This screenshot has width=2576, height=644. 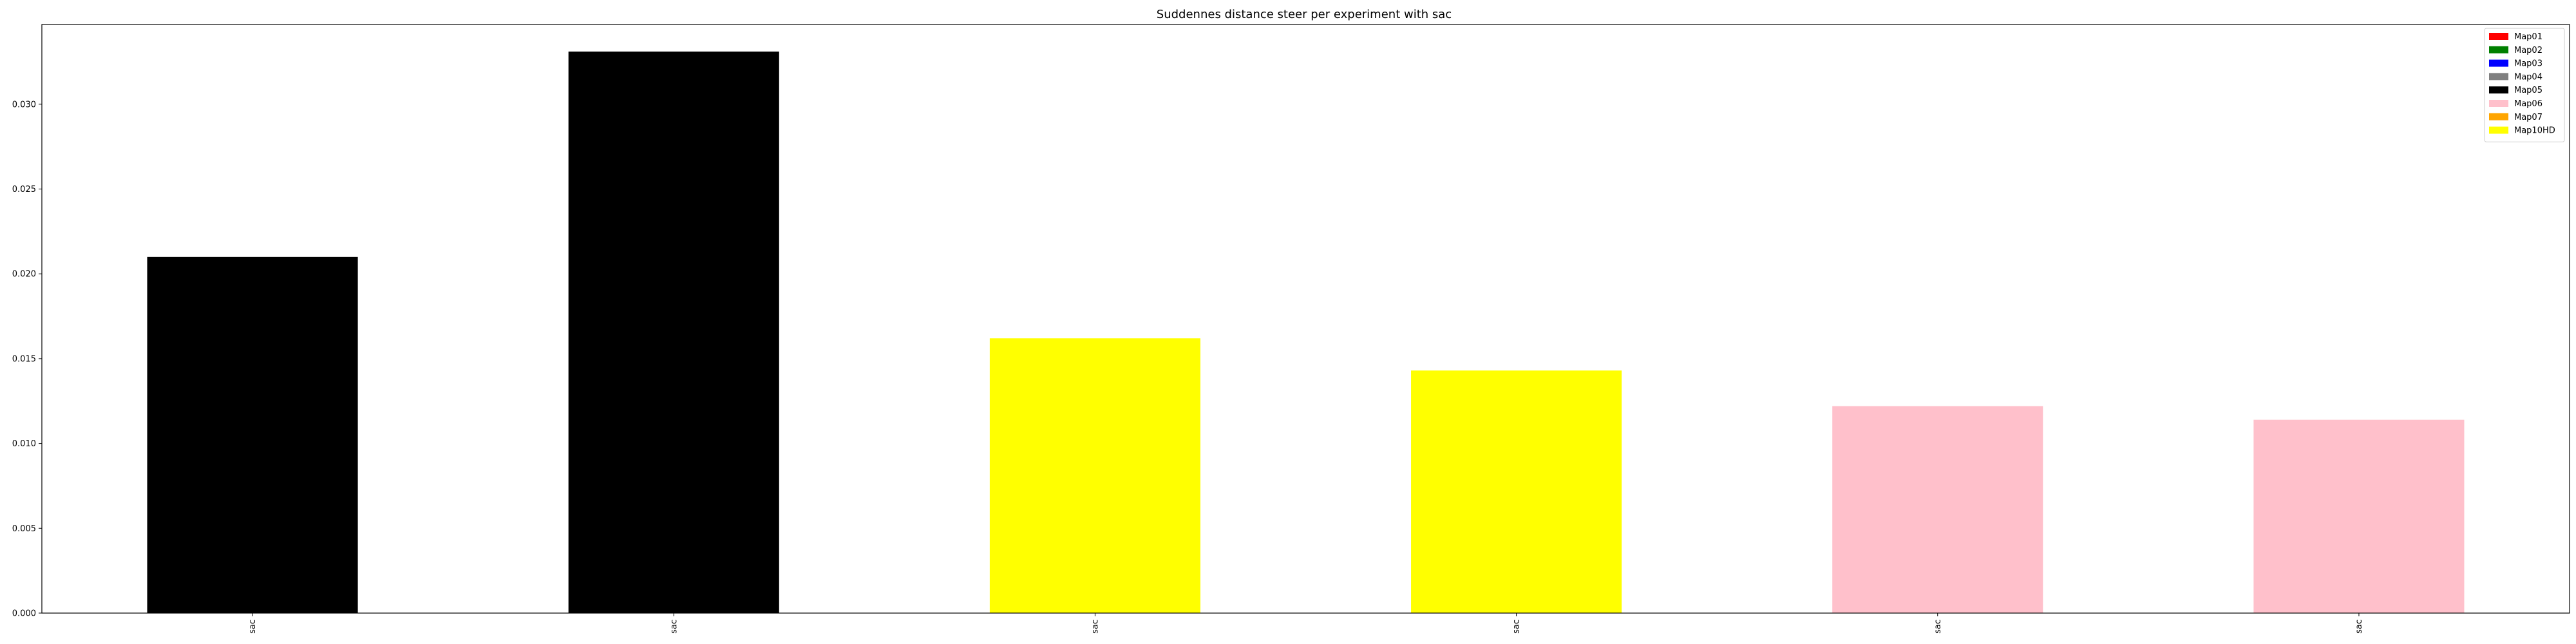 I want to click on legend-label: Map10HD, so click(x=2534, y=131).